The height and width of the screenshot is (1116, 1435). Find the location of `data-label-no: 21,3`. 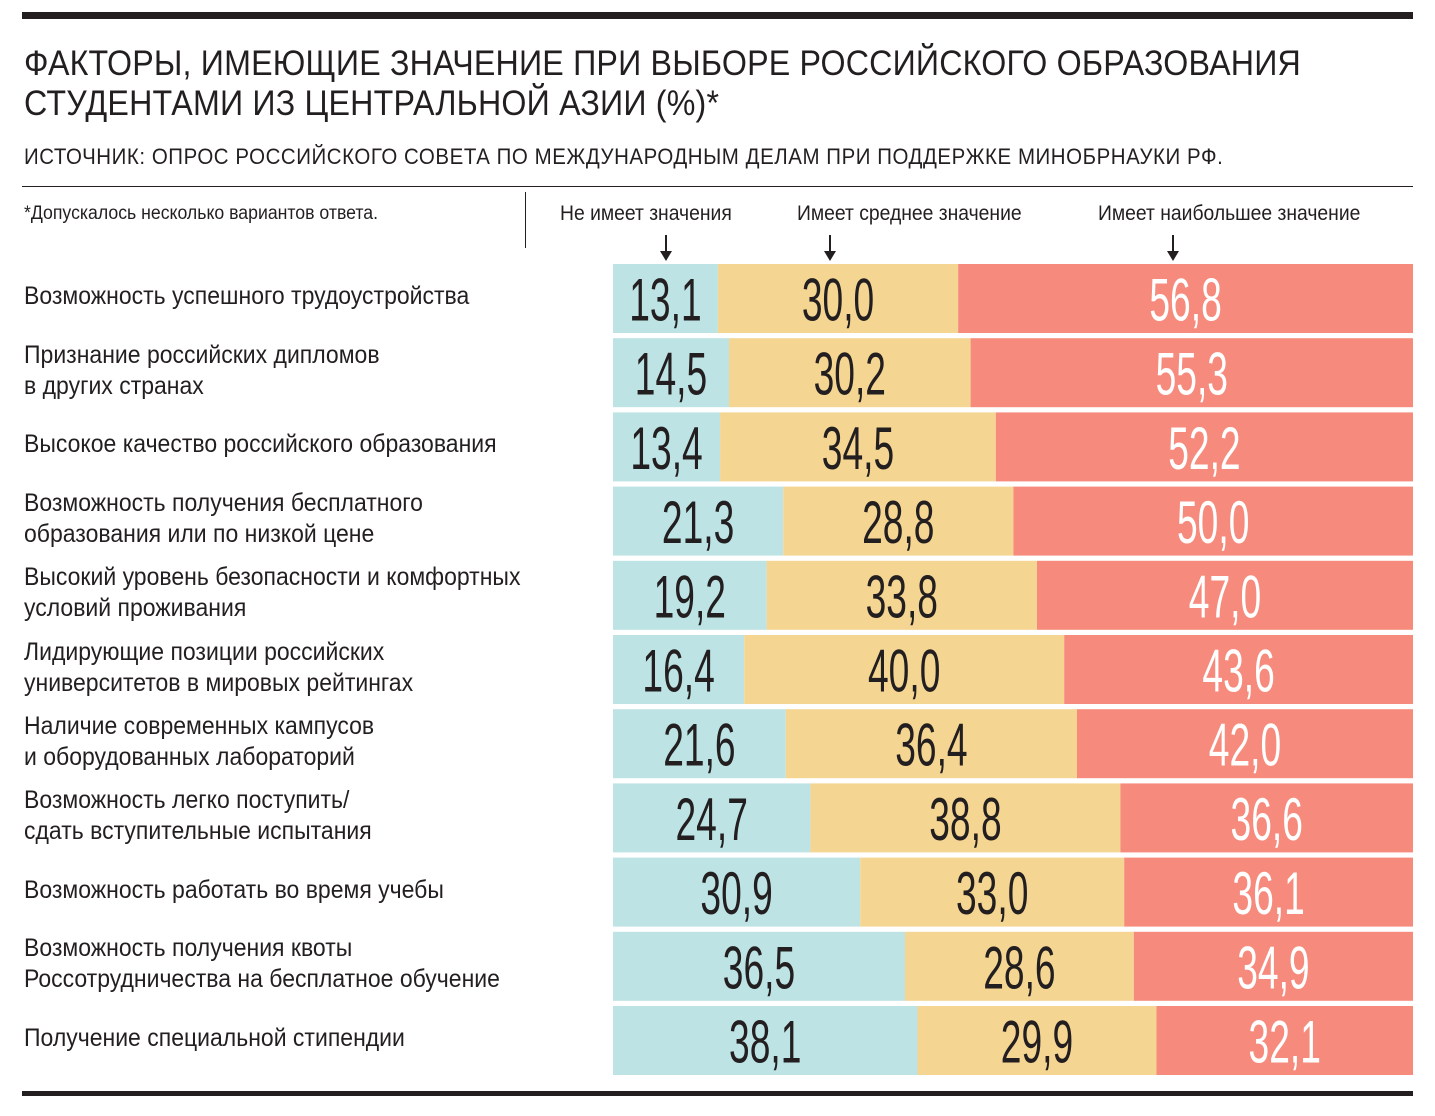

data-label-no: 21,3 is located at coordinates (698, 522).